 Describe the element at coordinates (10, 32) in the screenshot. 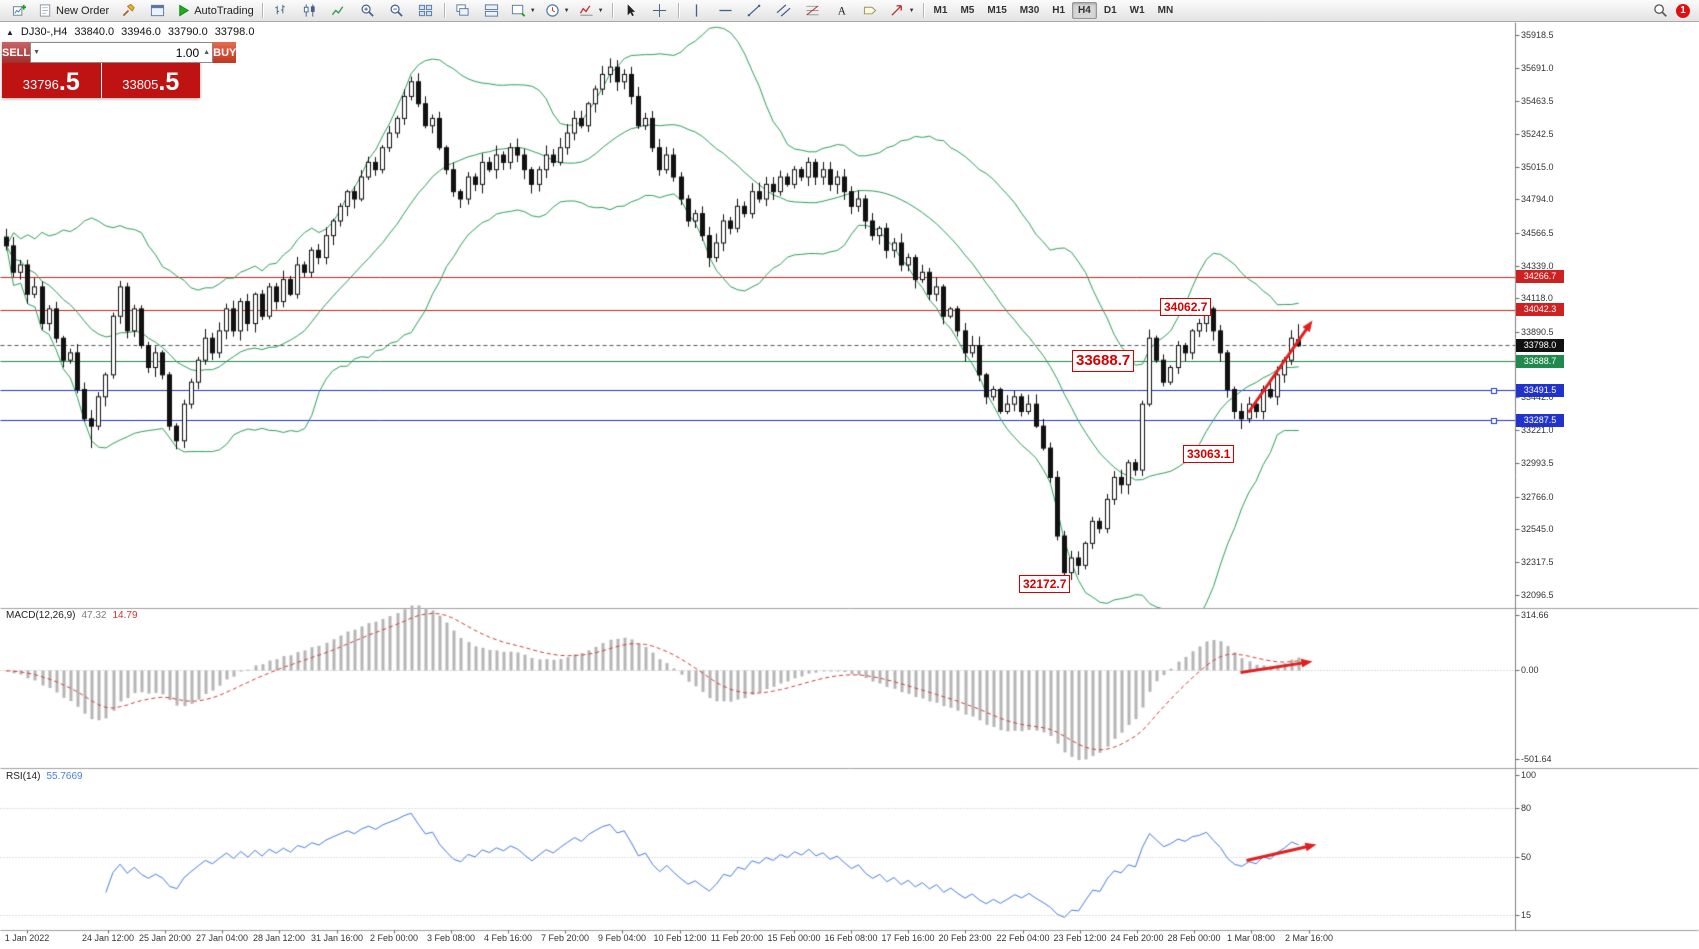

I see `symbol-direction-icon: ▲` at that location.